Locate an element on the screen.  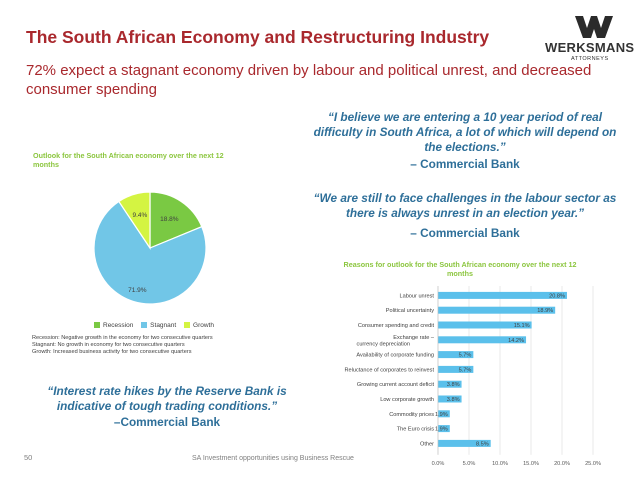
category-label: Reluctance of corporates to reinvest is located at coordinates (389, 370).